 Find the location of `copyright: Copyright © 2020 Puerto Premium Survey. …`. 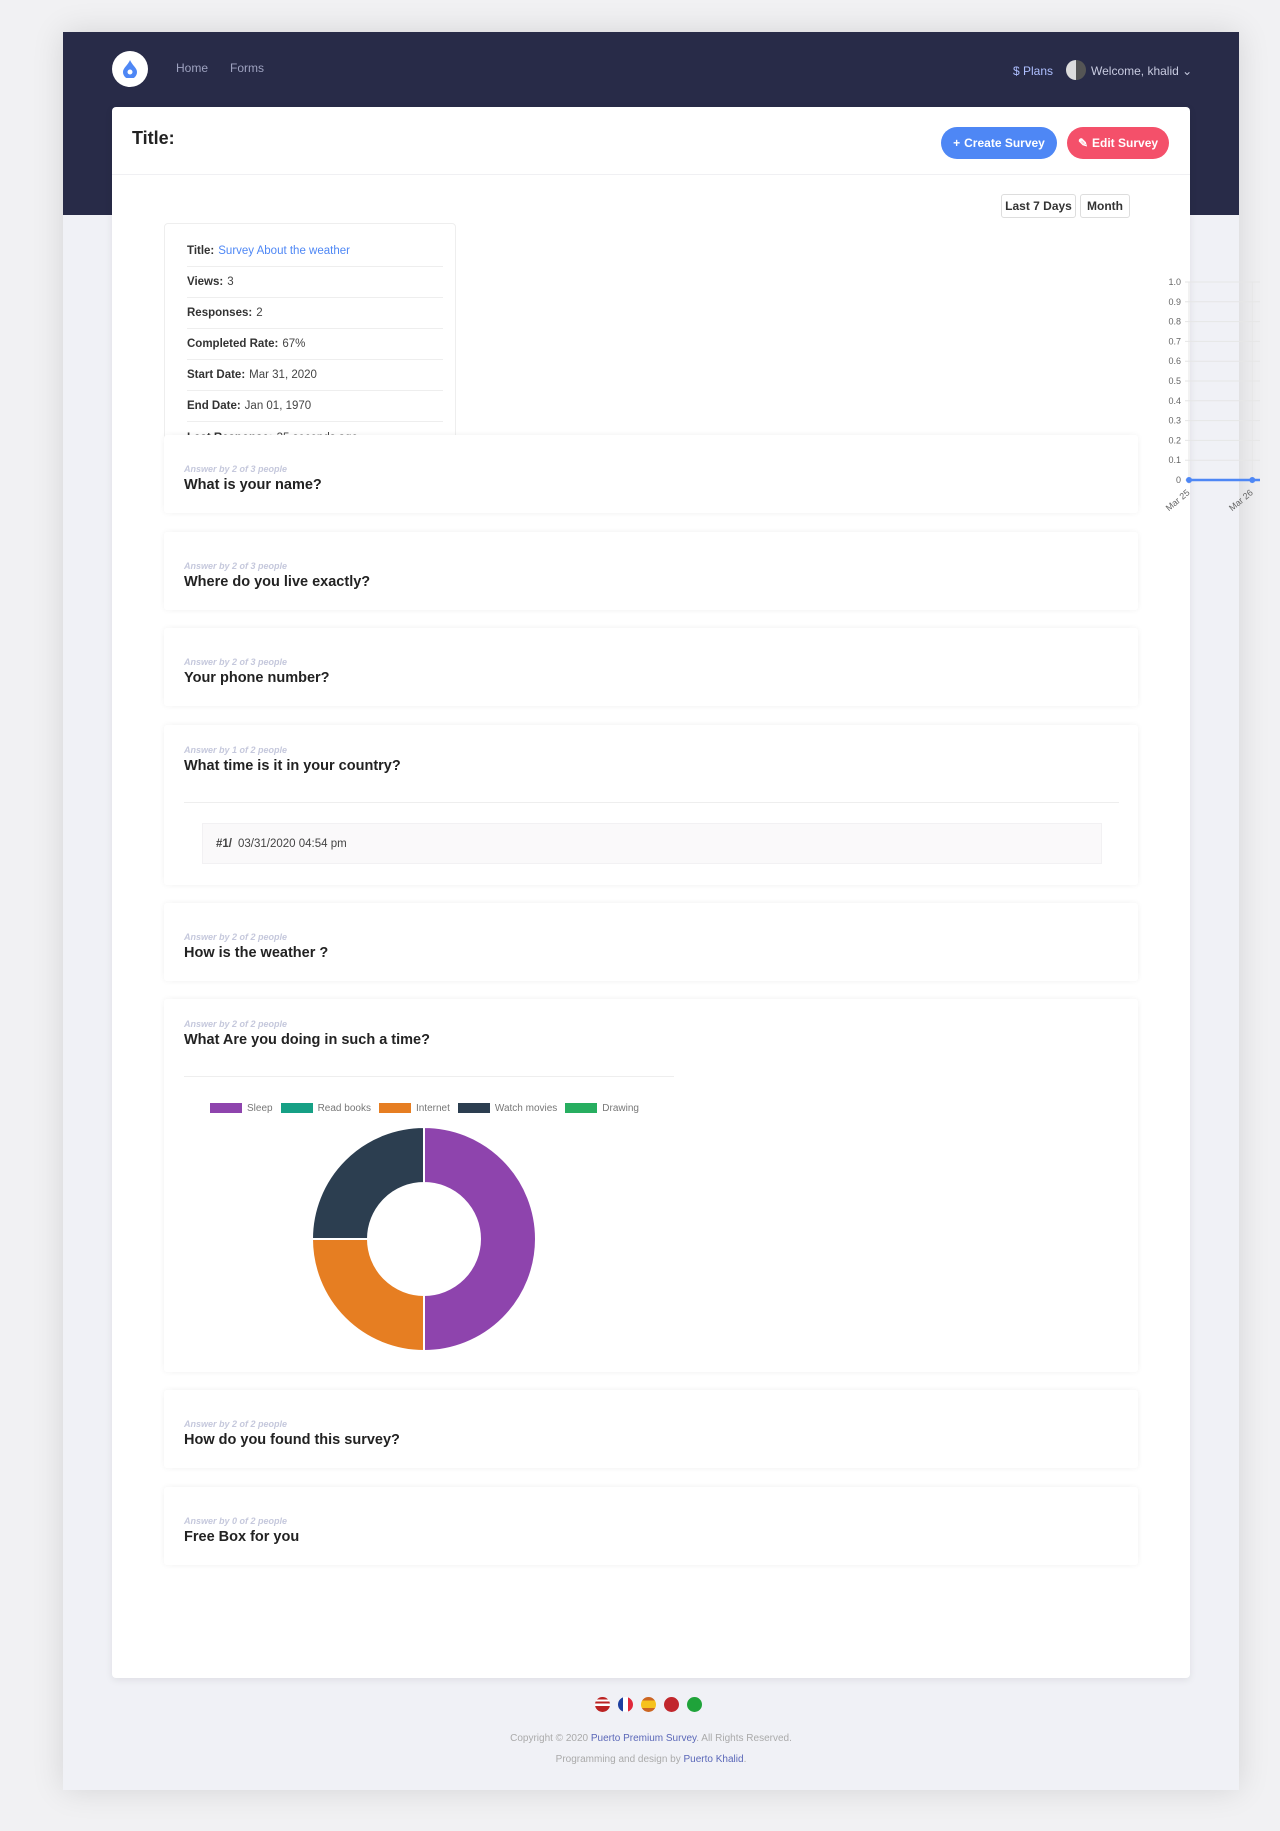

copyright: Copyright © 2020 Puerto Premium Survey. … is located at coordinates (651, 1738).